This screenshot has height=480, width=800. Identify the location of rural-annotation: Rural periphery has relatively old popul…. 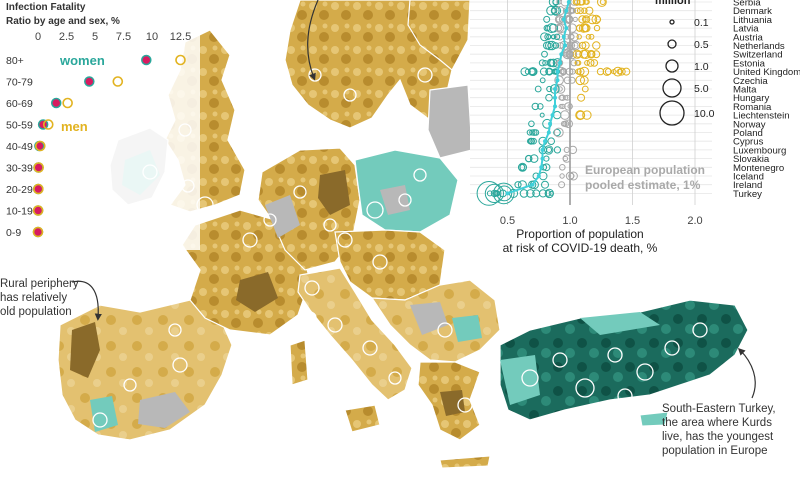
(51, 299).